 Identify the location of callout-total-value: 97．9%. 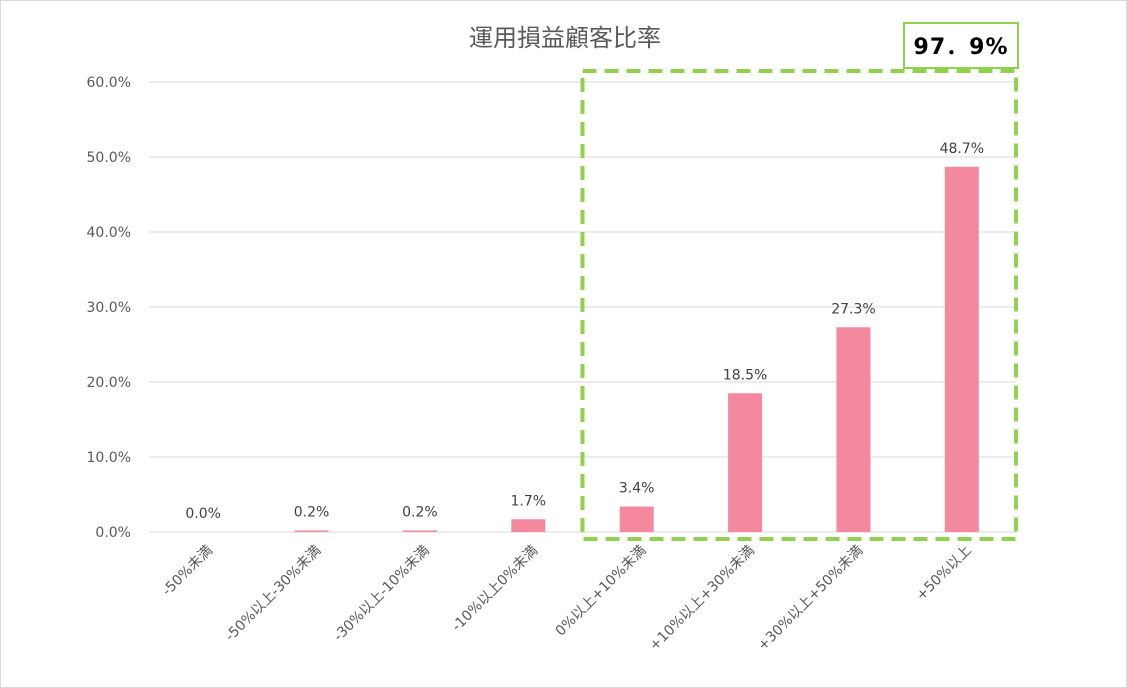
(961, 47).